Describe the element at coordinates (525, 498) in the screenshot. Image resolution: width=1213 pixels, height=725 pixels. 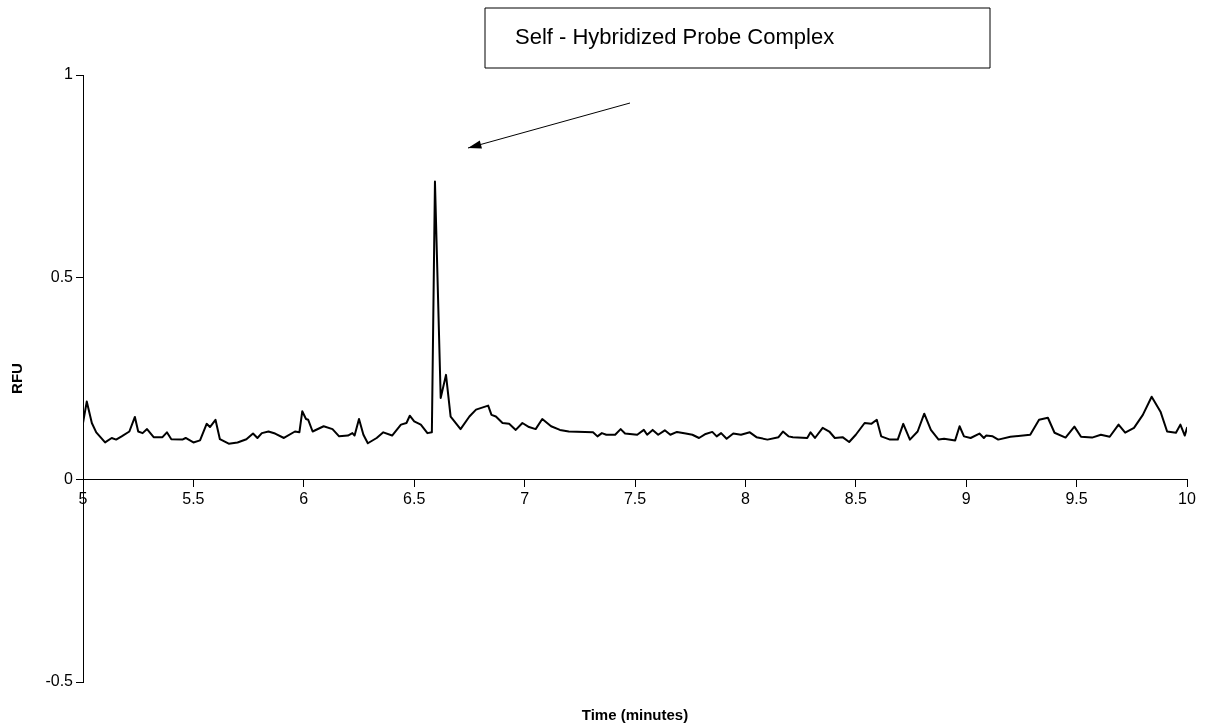
I see `x-tick-label: 7` at that location.